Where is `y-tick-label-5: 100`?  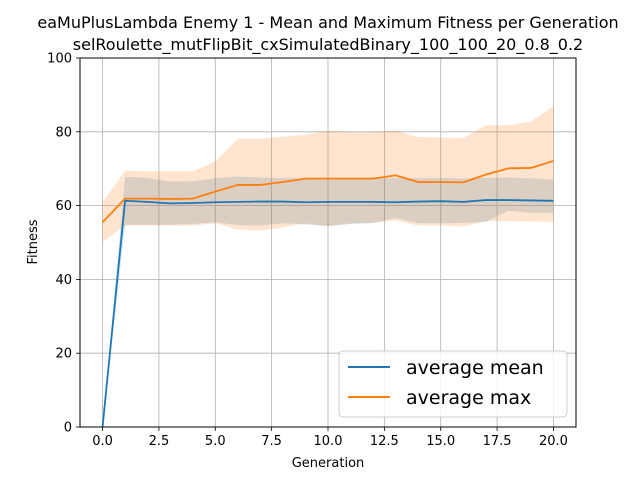
y-tick-label-5: 100 is located at coordinates (59, 59).